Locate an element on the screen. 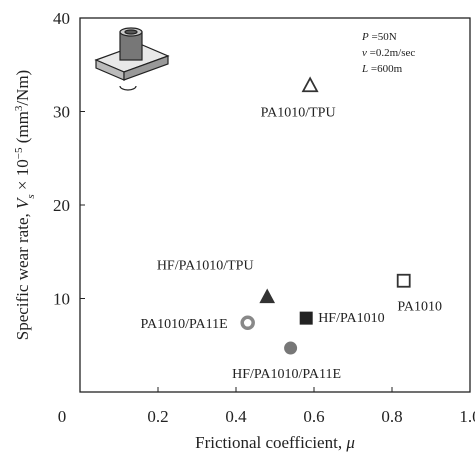  y-label-part: V is located at coordinates (22, 202).